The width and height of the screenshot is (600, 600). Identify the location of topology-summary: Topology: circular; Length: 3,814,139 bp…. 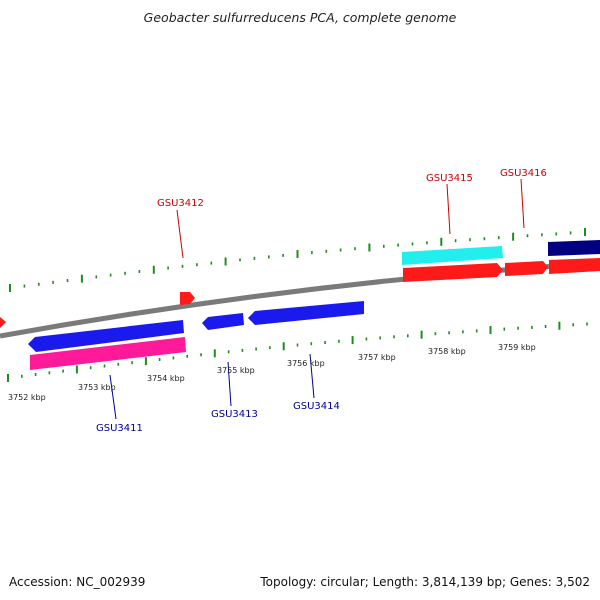
(425, 582).